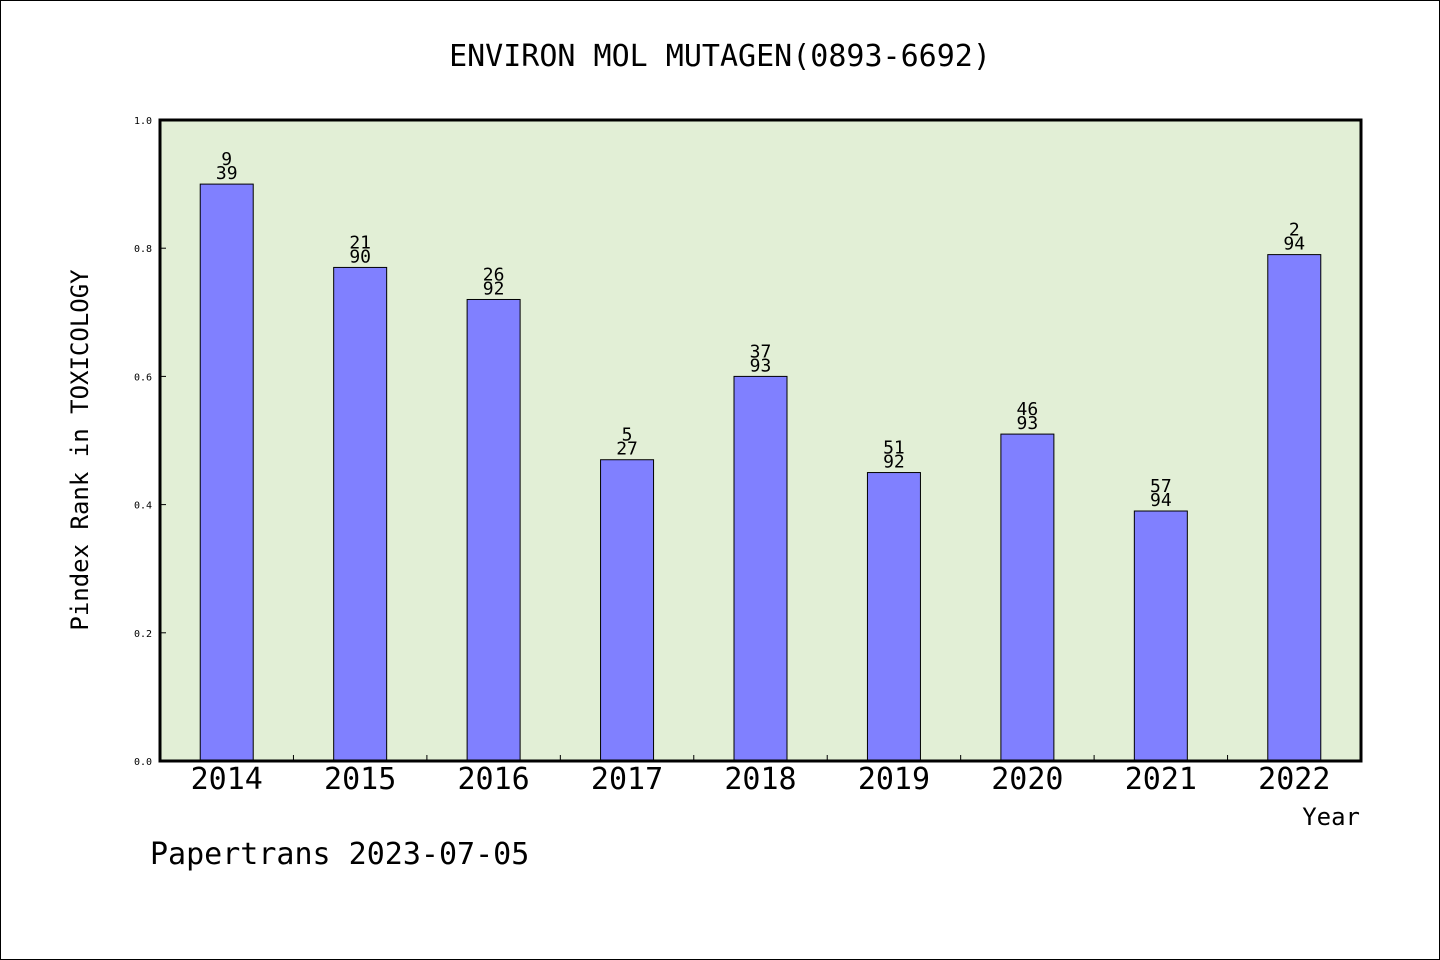 The image size is (1440, 960). What do you see at coordinates (1294, 779) in the screenshot?
I see `x-tick-label: 2022` at bounding box center [1294, 779].